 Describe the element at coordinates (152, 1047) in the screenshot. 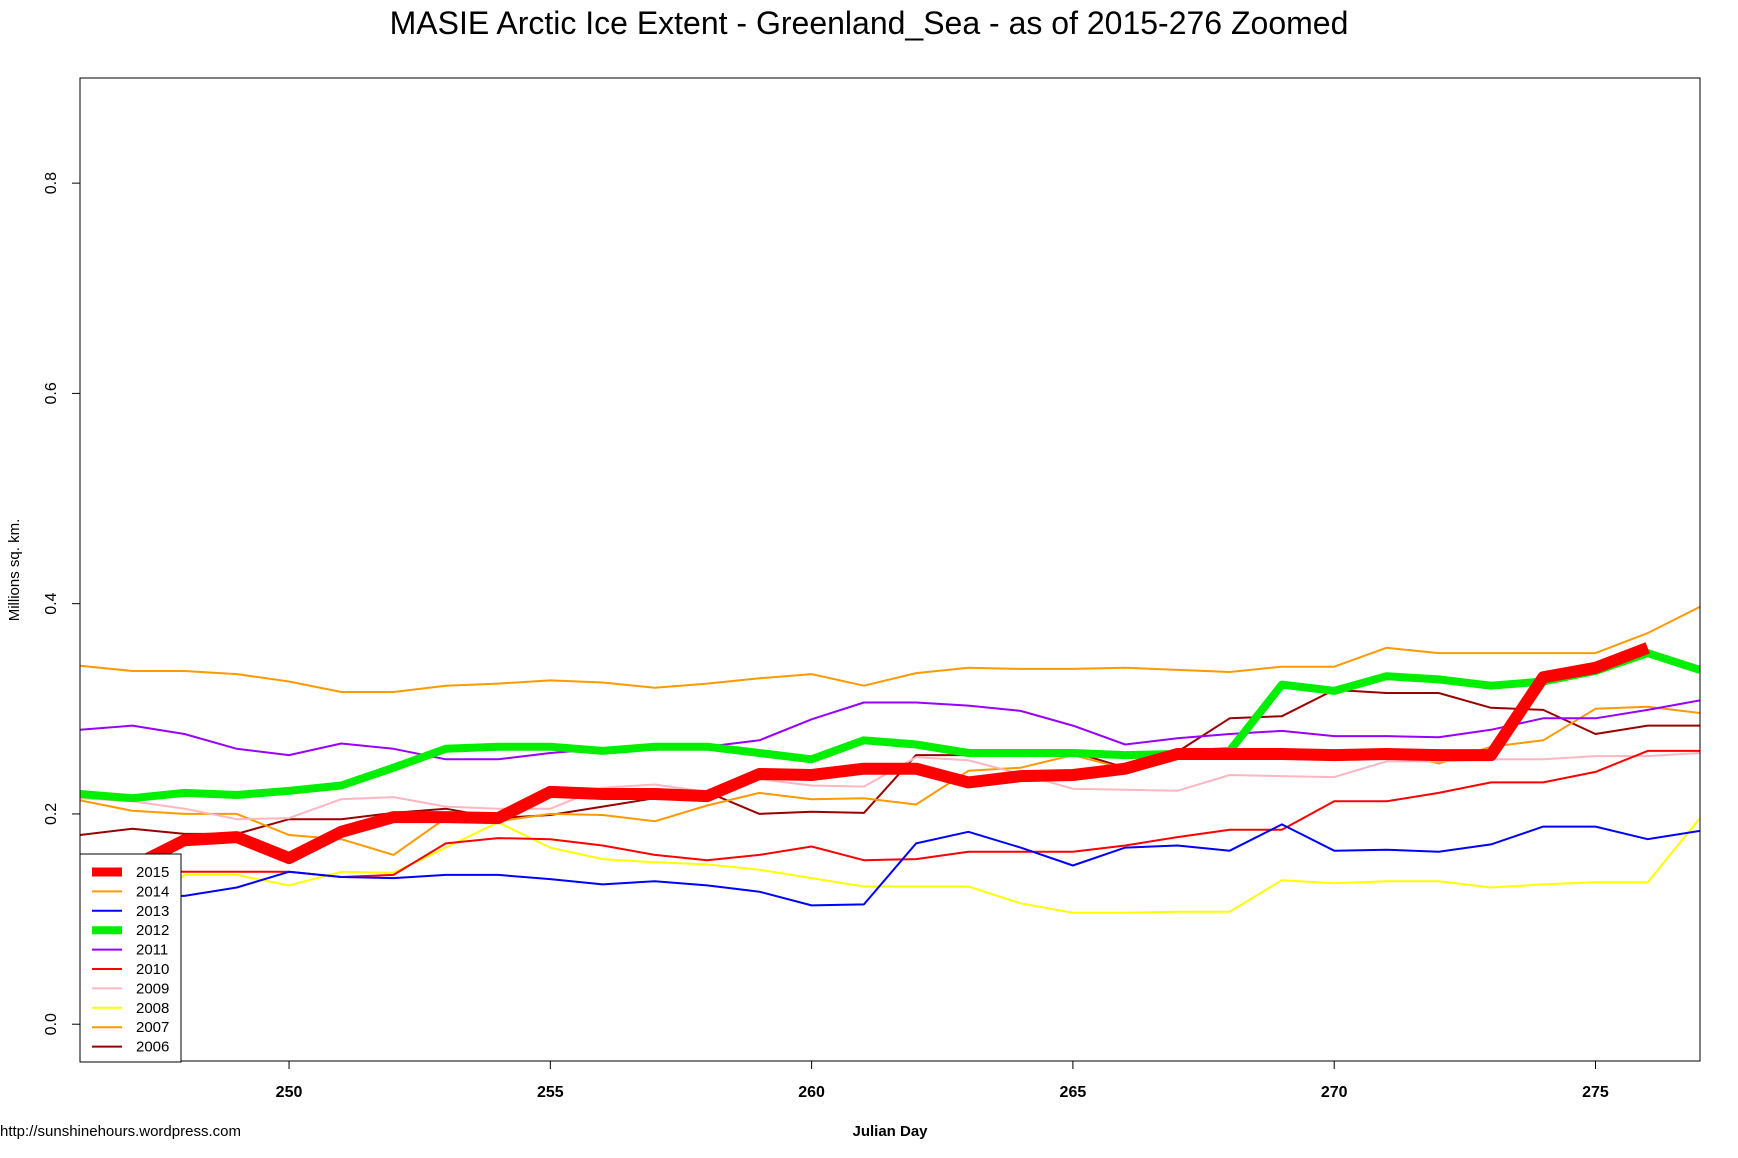

I see `legend-label-2006: 2006` at that location.